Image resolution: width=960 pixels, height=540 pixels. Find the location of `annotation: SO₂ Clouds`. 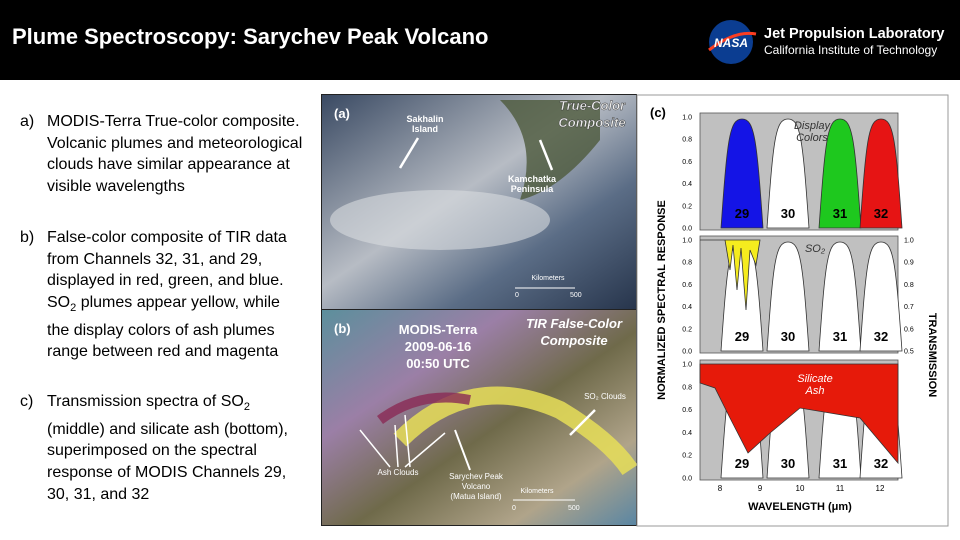

annotation: SO₂ Clouds is located at coordinates (605, 396).